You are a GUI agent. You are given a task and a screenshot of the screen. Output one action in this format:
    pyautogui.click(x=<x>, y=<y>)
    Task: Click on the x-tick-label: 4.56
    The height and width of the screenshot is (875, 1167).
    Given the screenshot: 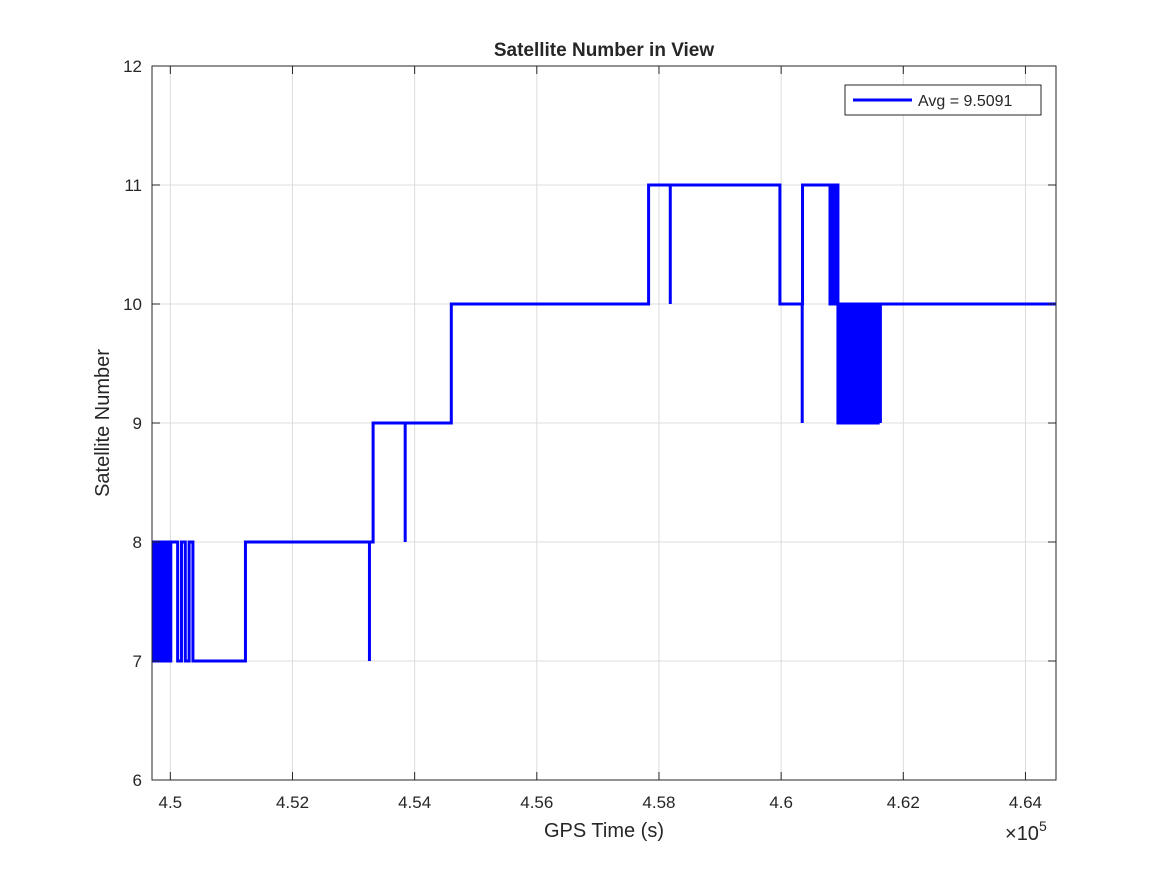 What is the action you would take?
    pyautogui.click(x=536, y=802)
    